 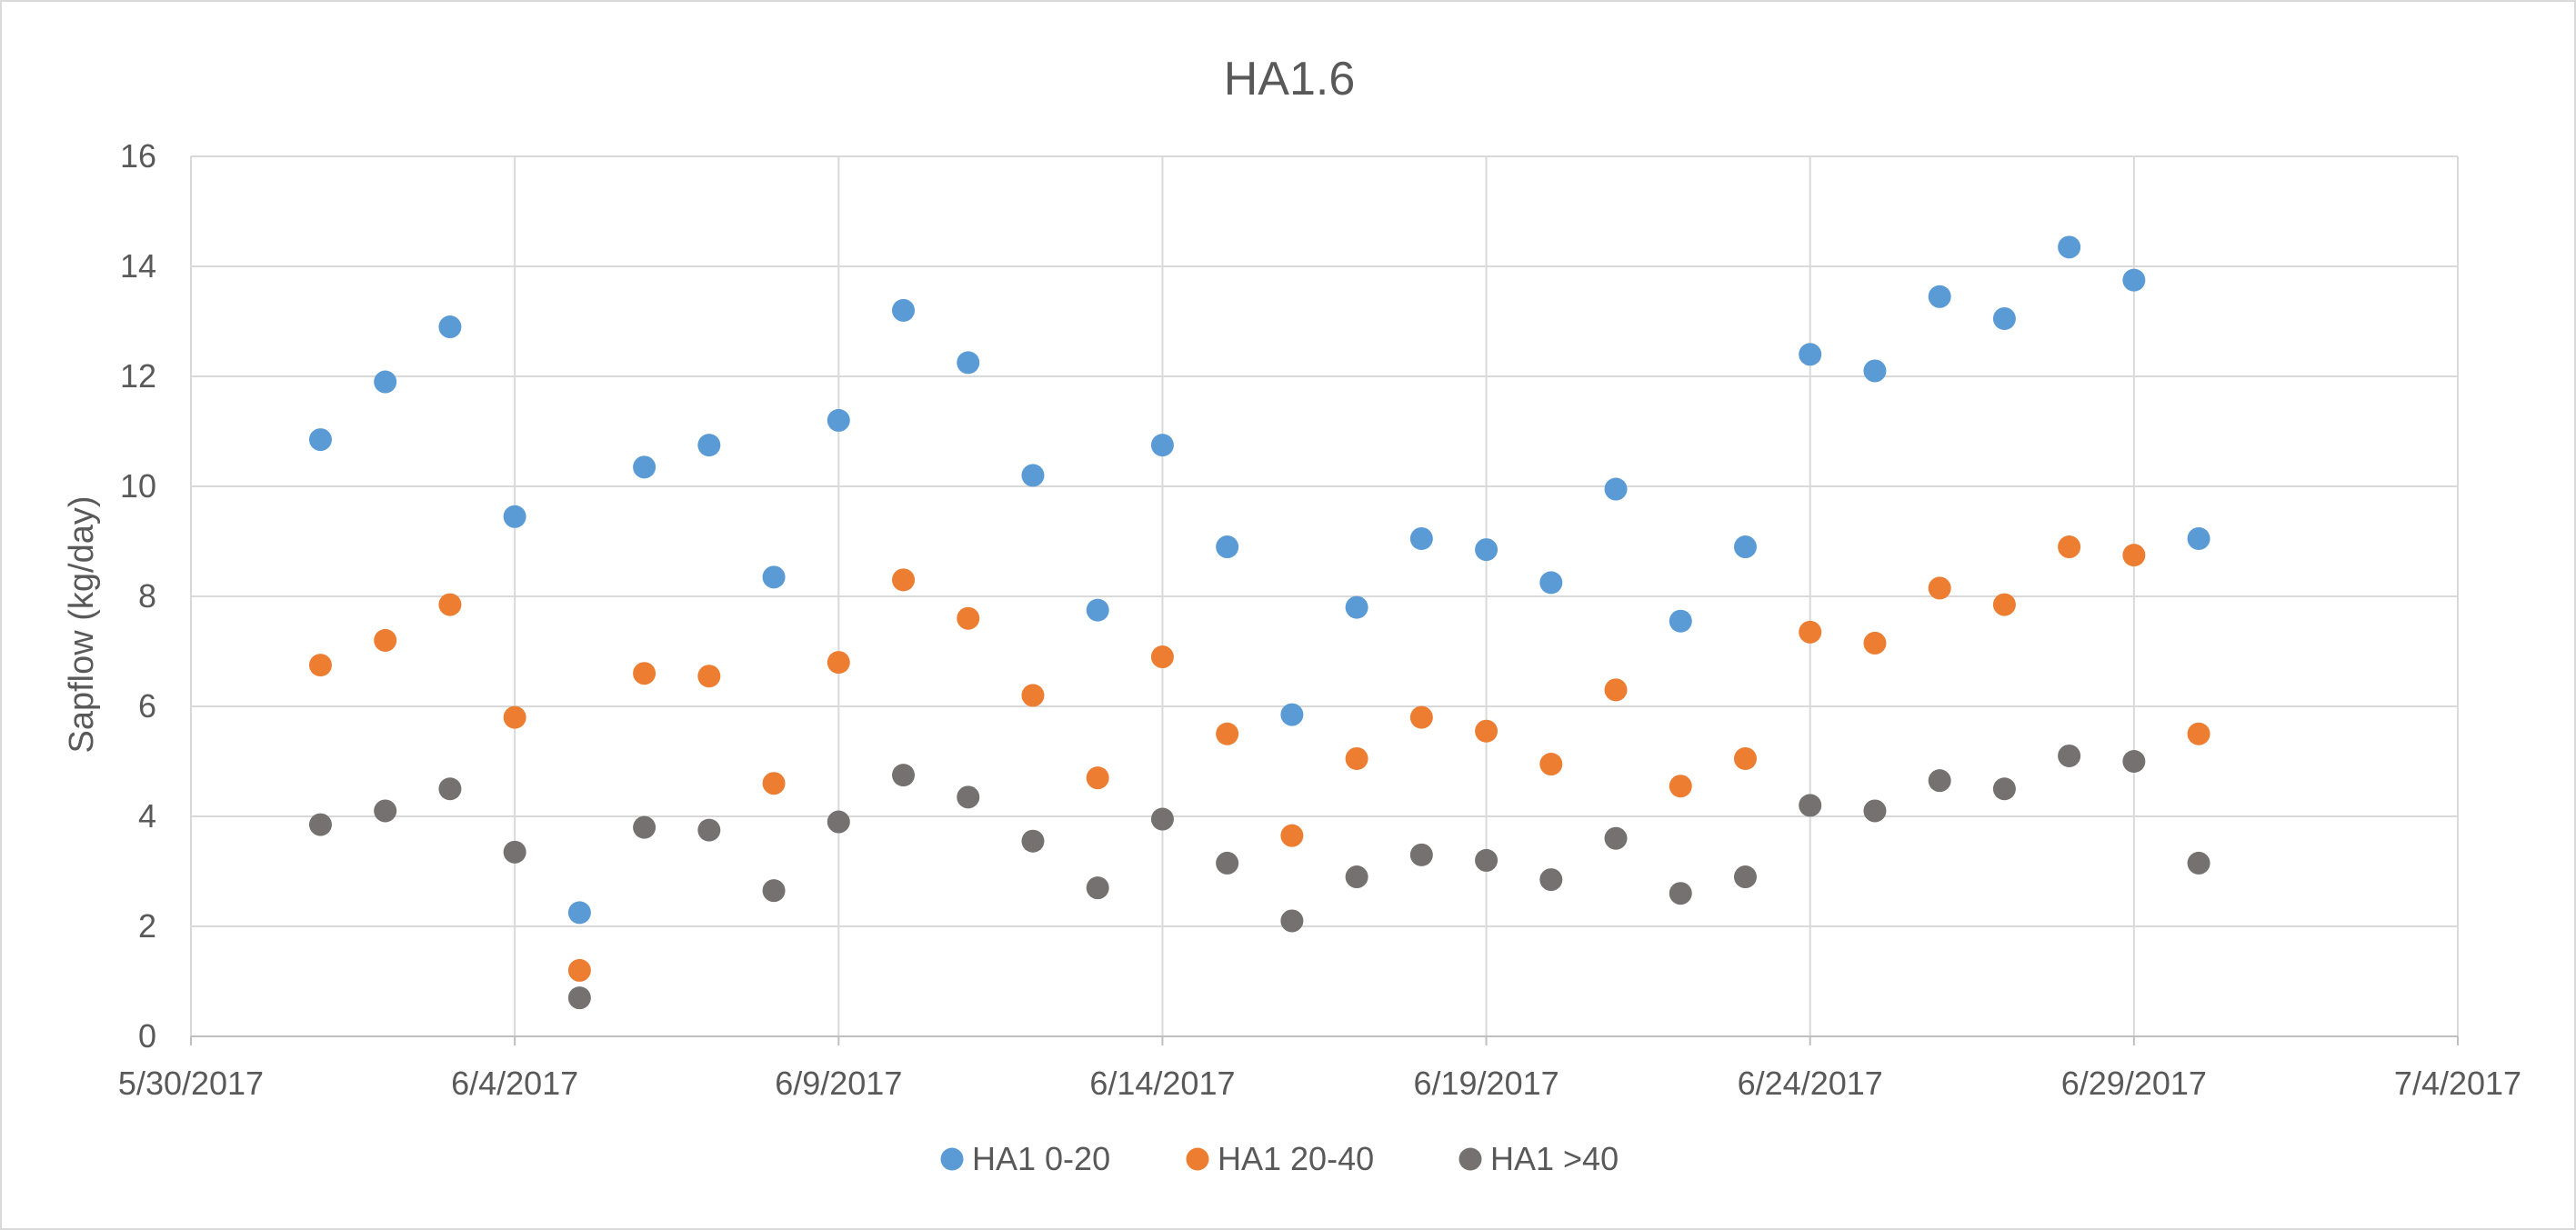 I want to click on y-tick-label: 6, so click(x=147, y=706).